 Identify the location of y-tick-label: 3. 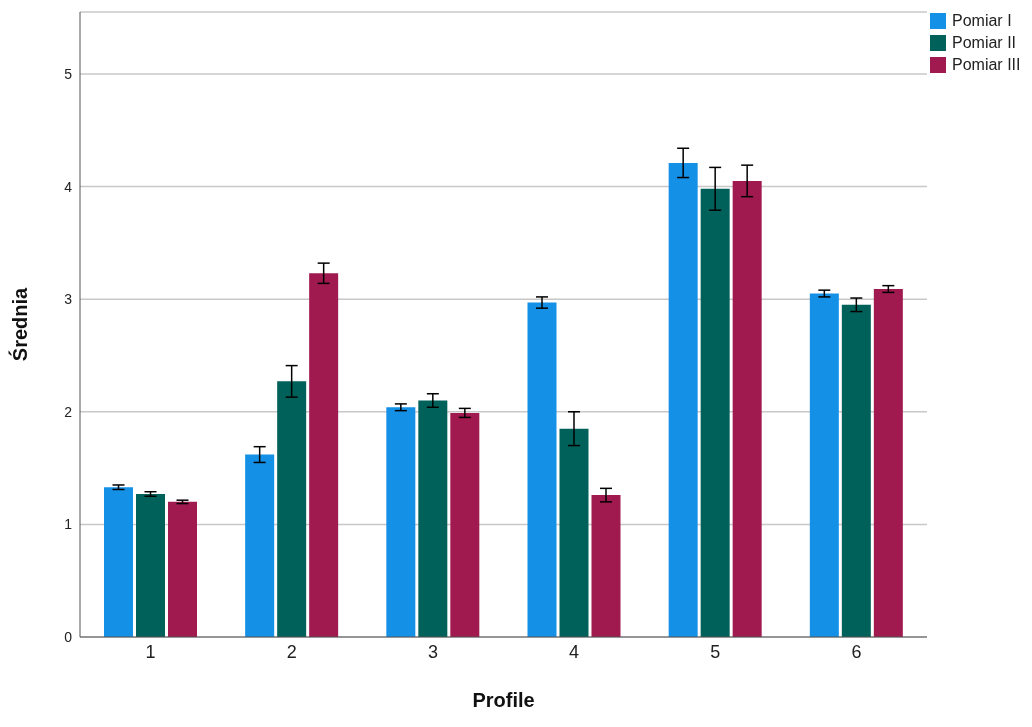
(68, 299).